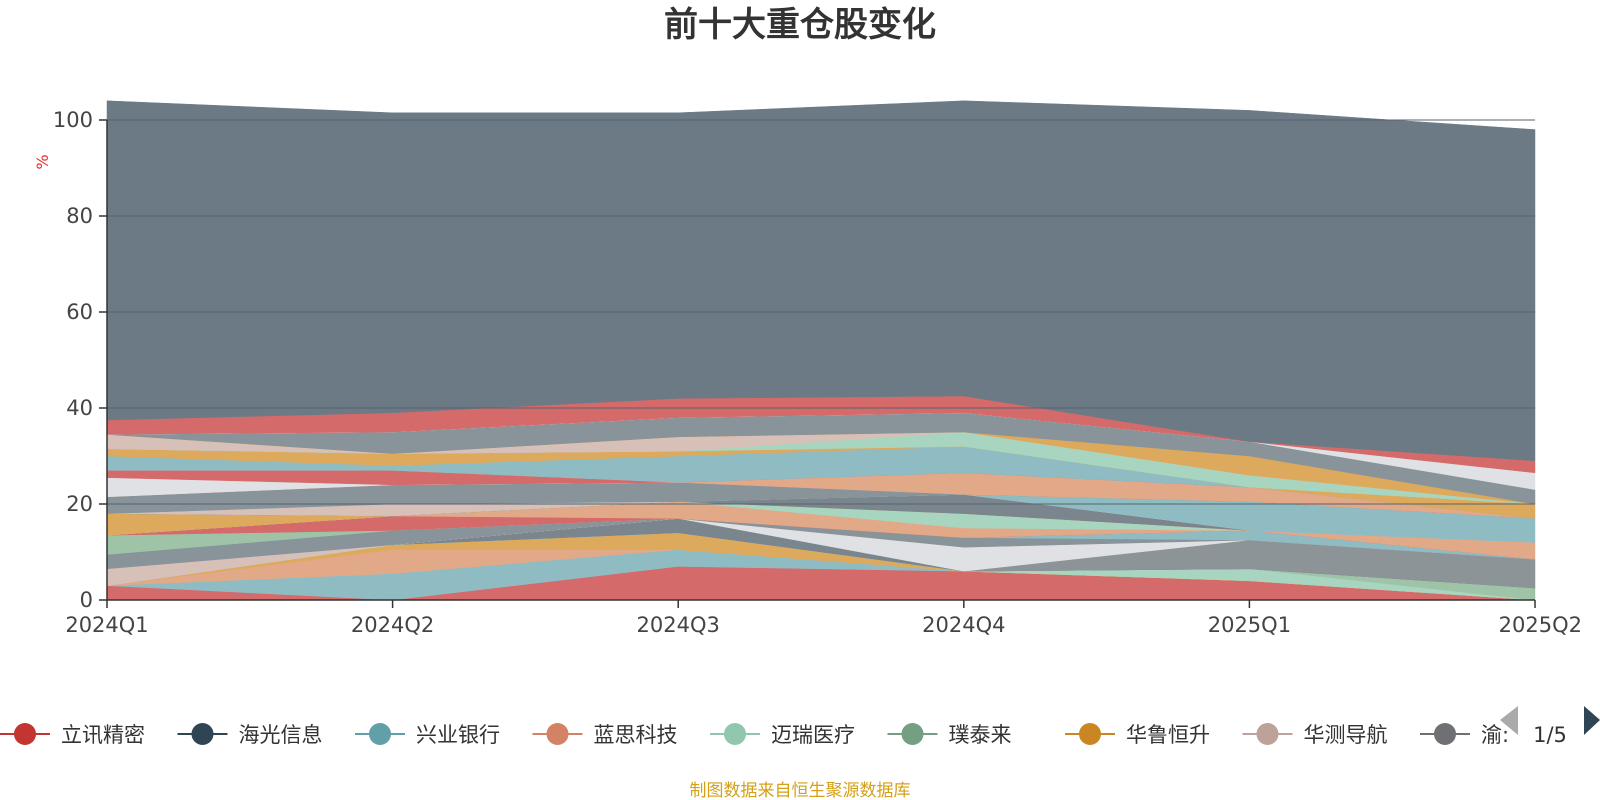  Describe the element at coordinates (1540, 625) in the screenshot. I see `x-tick-label-5: 2025Q2` at that location.